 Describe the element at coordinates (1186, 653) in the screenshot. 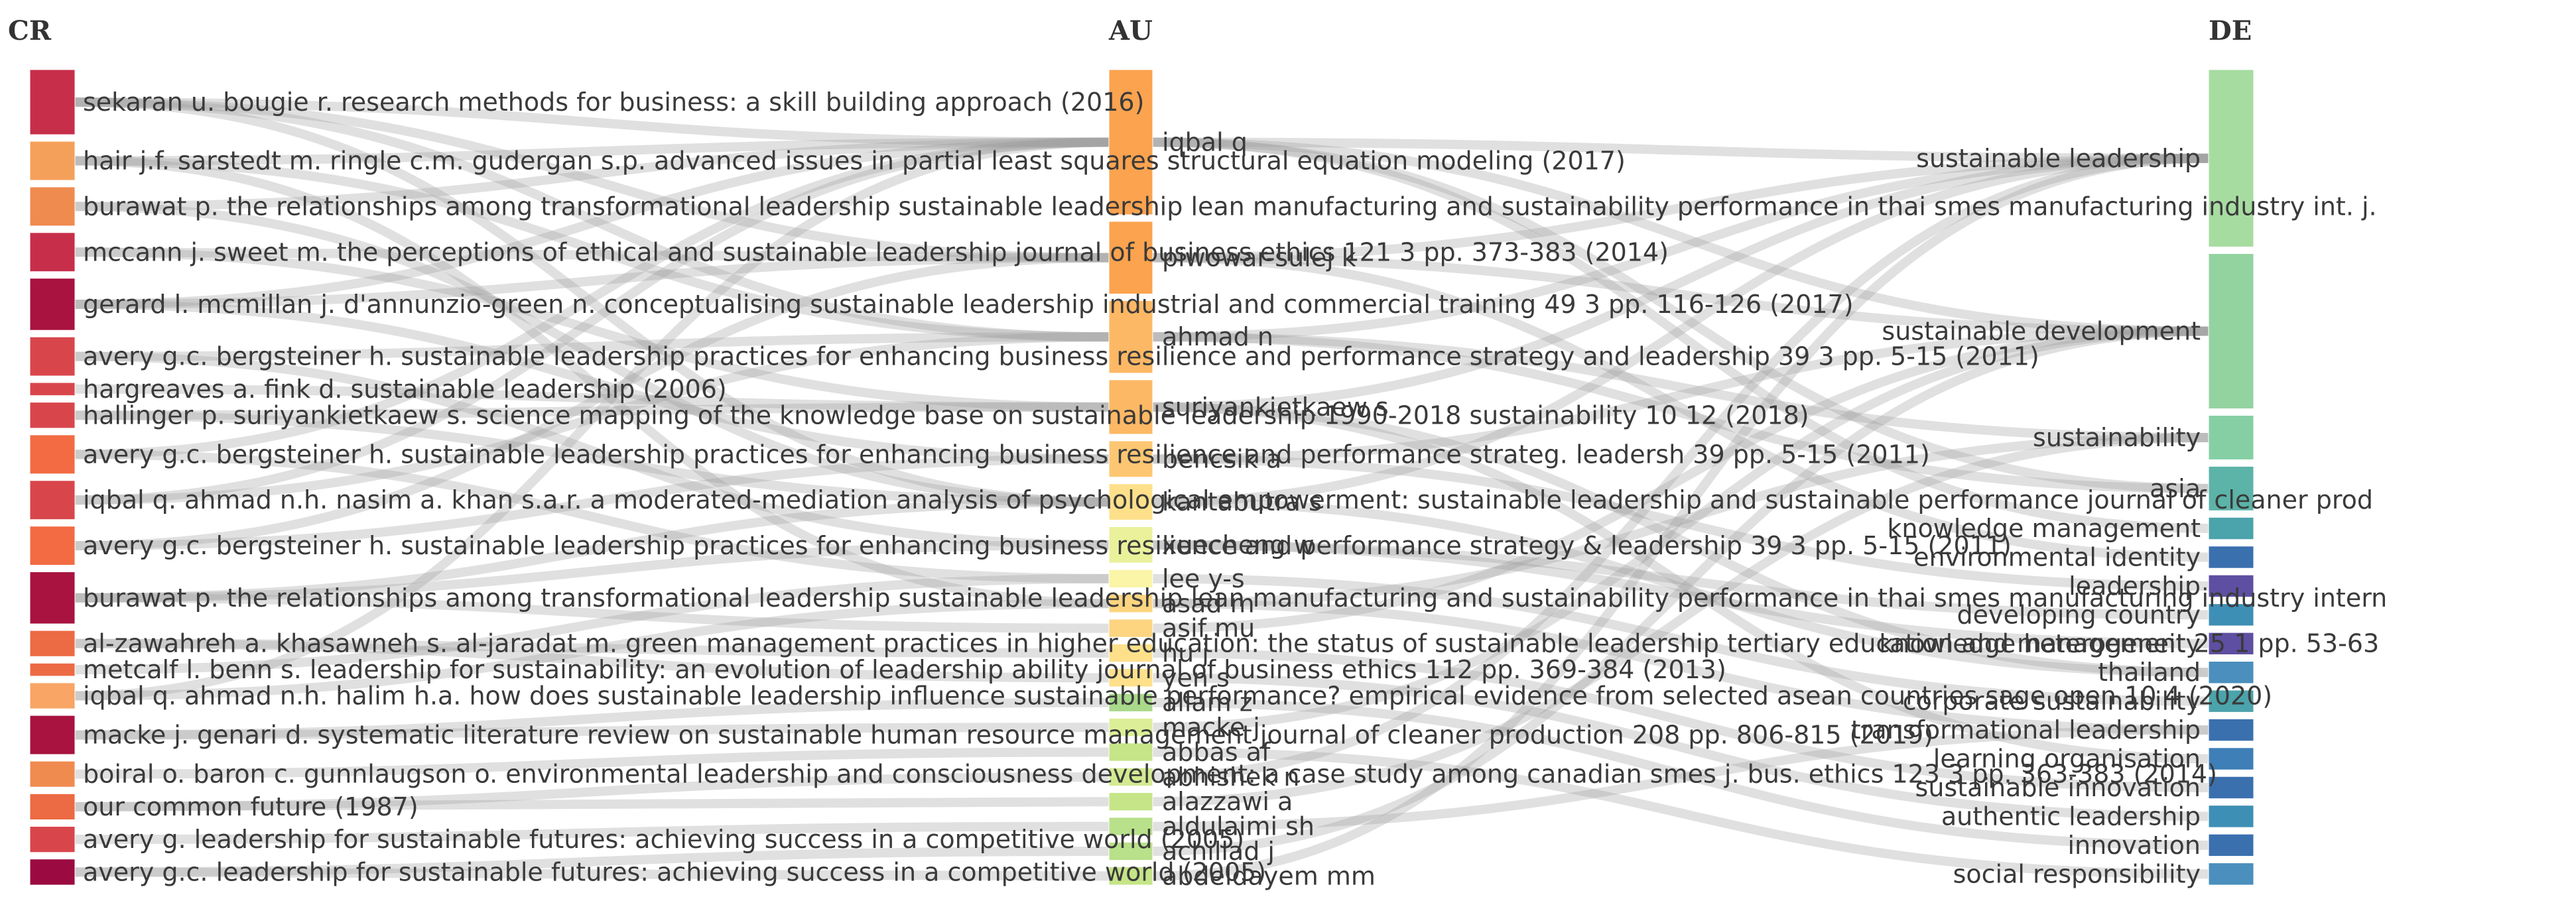

I see `au-node-label: hu j` at that location.